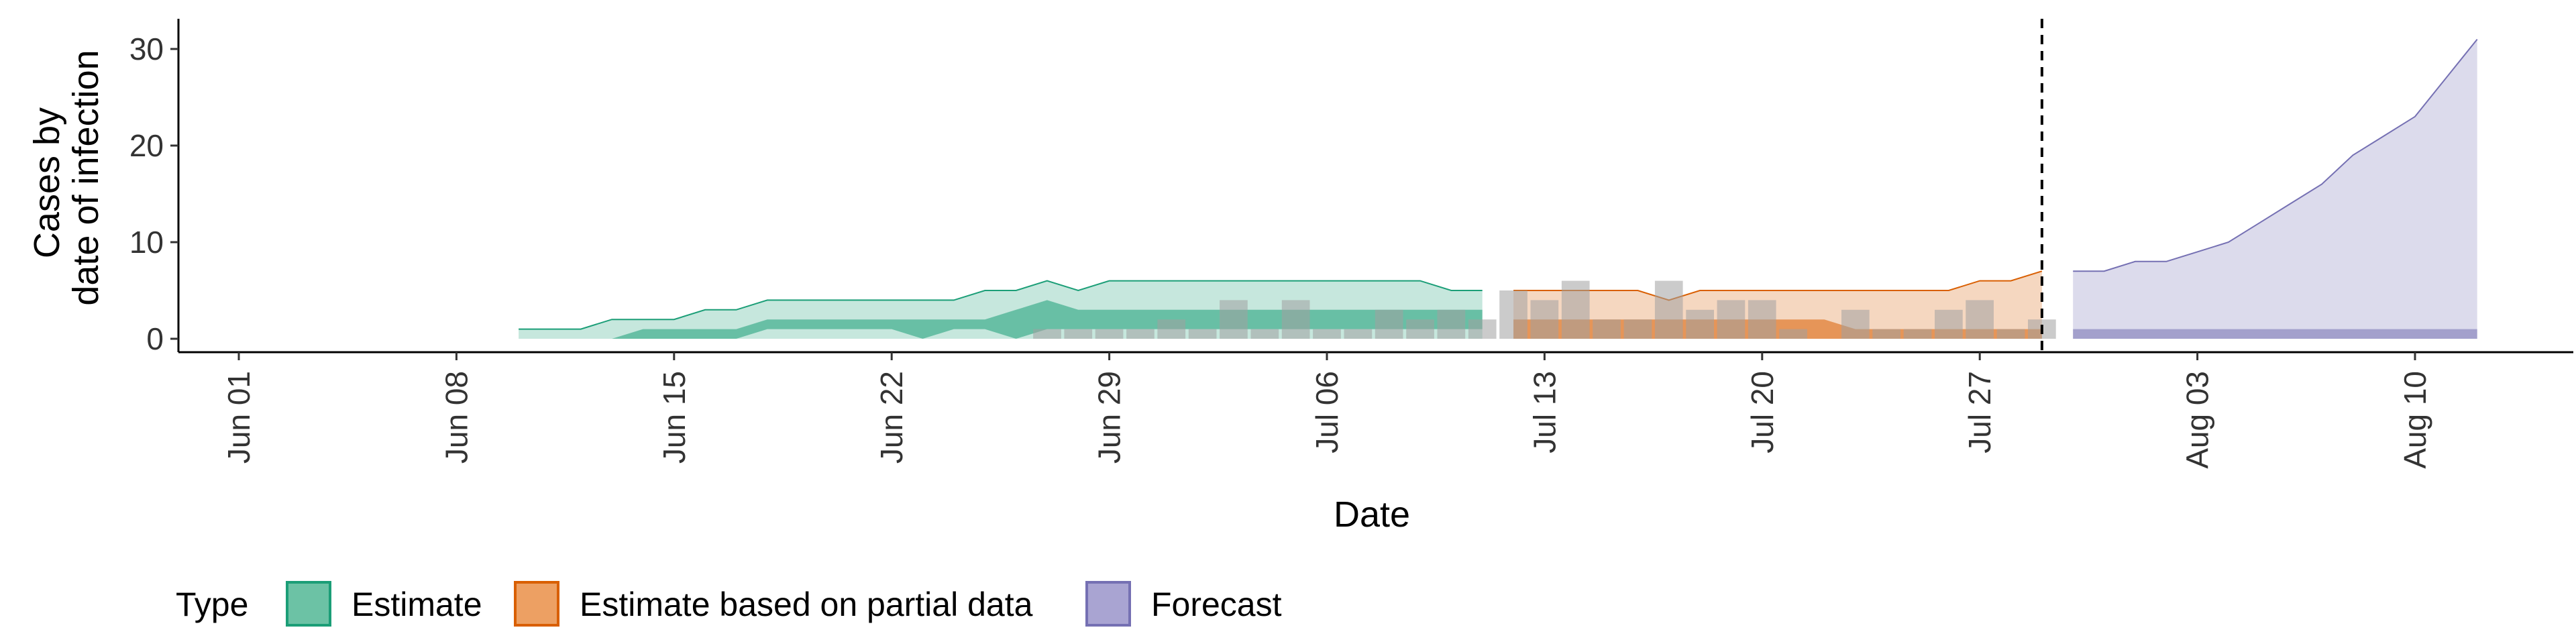 The height and width of the screenshot is (644, 2576). I want to click on y-tick-label: 10, so click(146, 242).